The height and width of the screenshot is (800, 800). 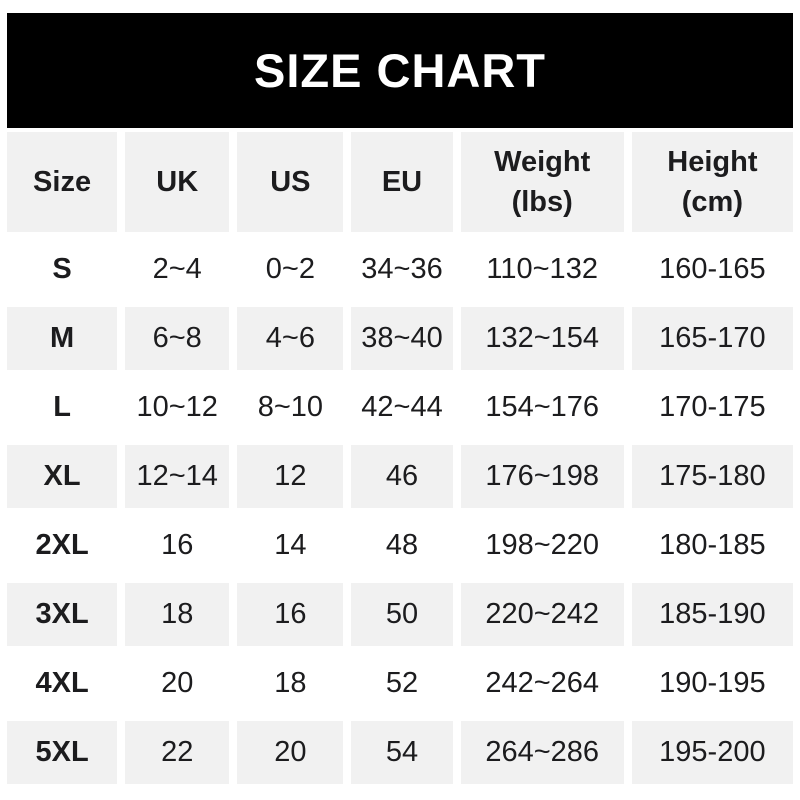 What do you see at coordinates (712, 202) in the screenshot?
I see `column-header-sublabel: (cm)` at bounding box center [712, 202].